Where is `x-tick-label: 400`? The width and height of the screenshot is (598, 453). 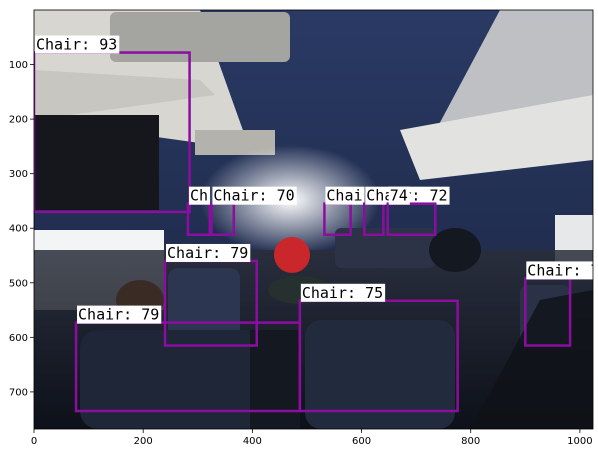 x-tick-label: 400 is located at coordinates (252, 441).